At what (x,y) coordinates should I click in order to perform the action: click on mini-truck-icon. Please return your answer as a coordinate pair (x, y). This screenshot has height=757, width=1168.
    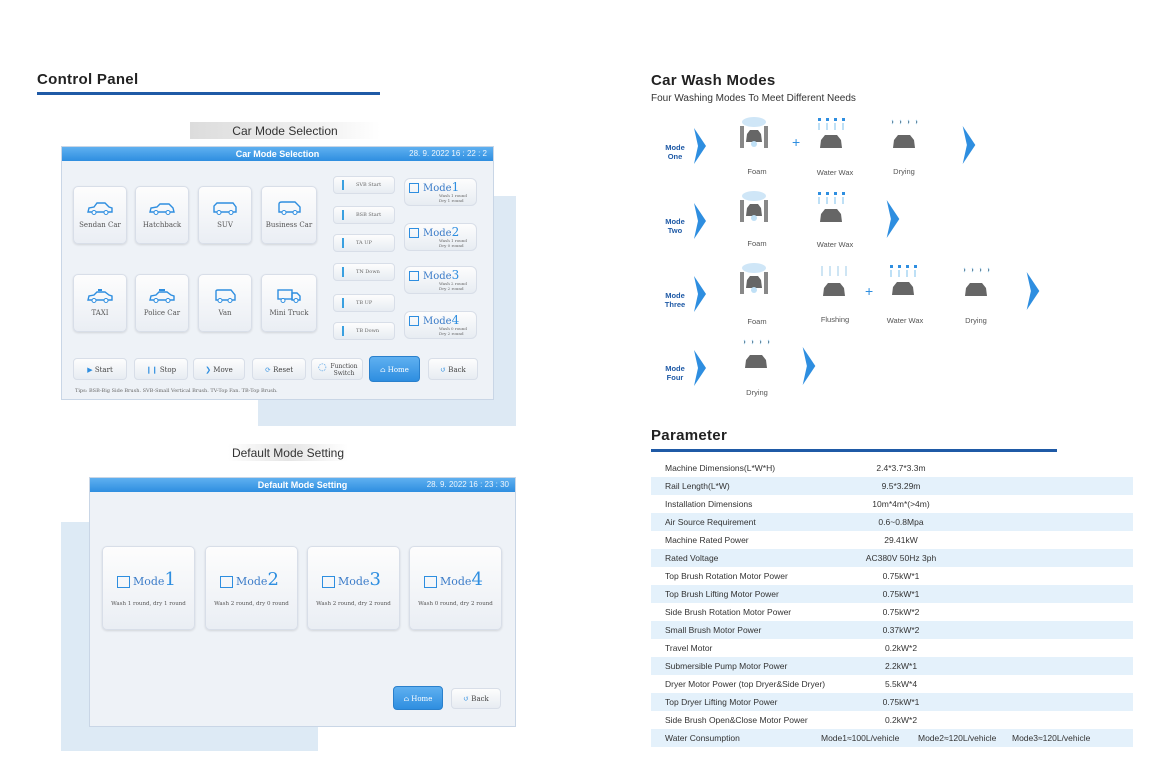
    Looking at the image, I should click on (289, 296).